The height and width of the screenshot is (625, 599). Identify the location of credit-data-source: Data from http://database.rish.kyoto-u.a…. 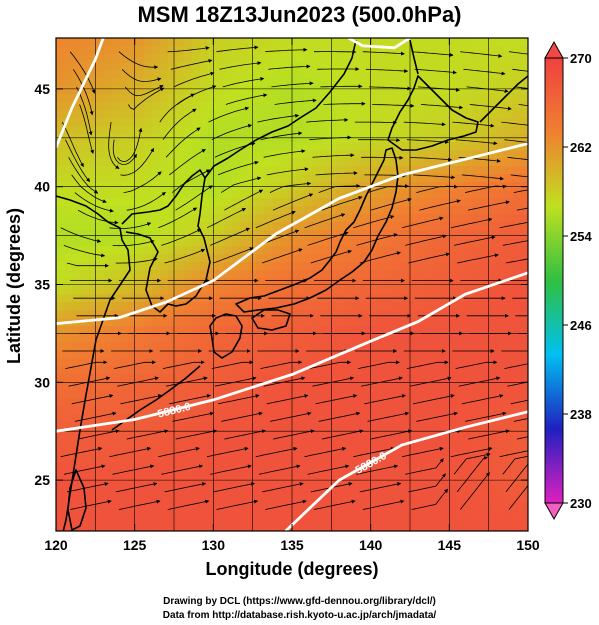
(299, 615).